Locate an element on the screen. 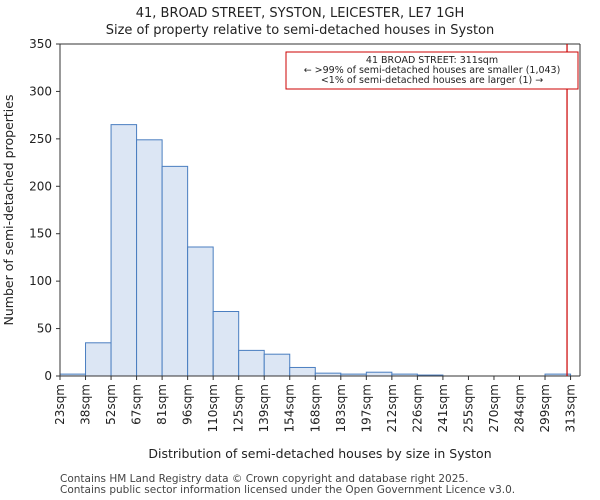 Image resolution: width=600 pixels, height=500 pixels. x-tick-label: 168sqm is located at coordinates (315, 408).